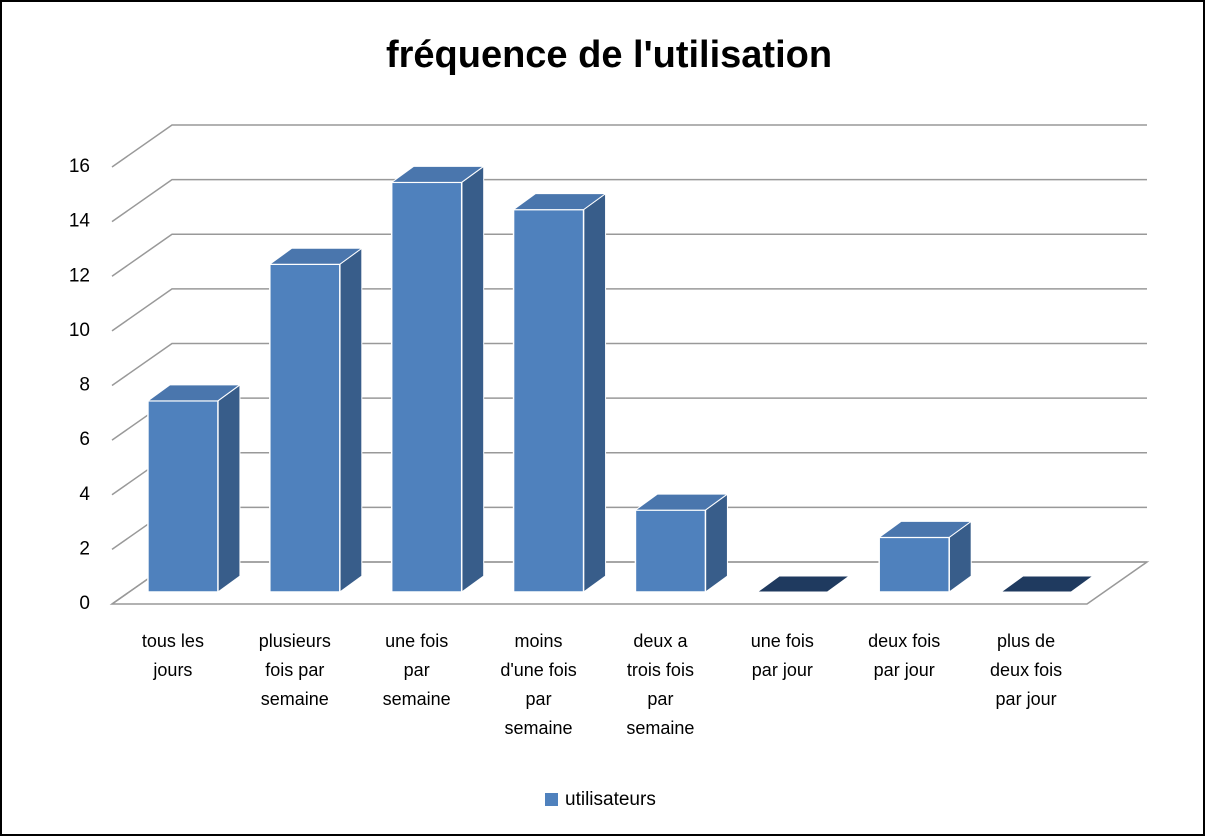 The image size is (1205, 836). Describe the element at coordinates (1026, 670) in the screenshot. I see `x-tick-label: plus de deux fois par jour` at that location.